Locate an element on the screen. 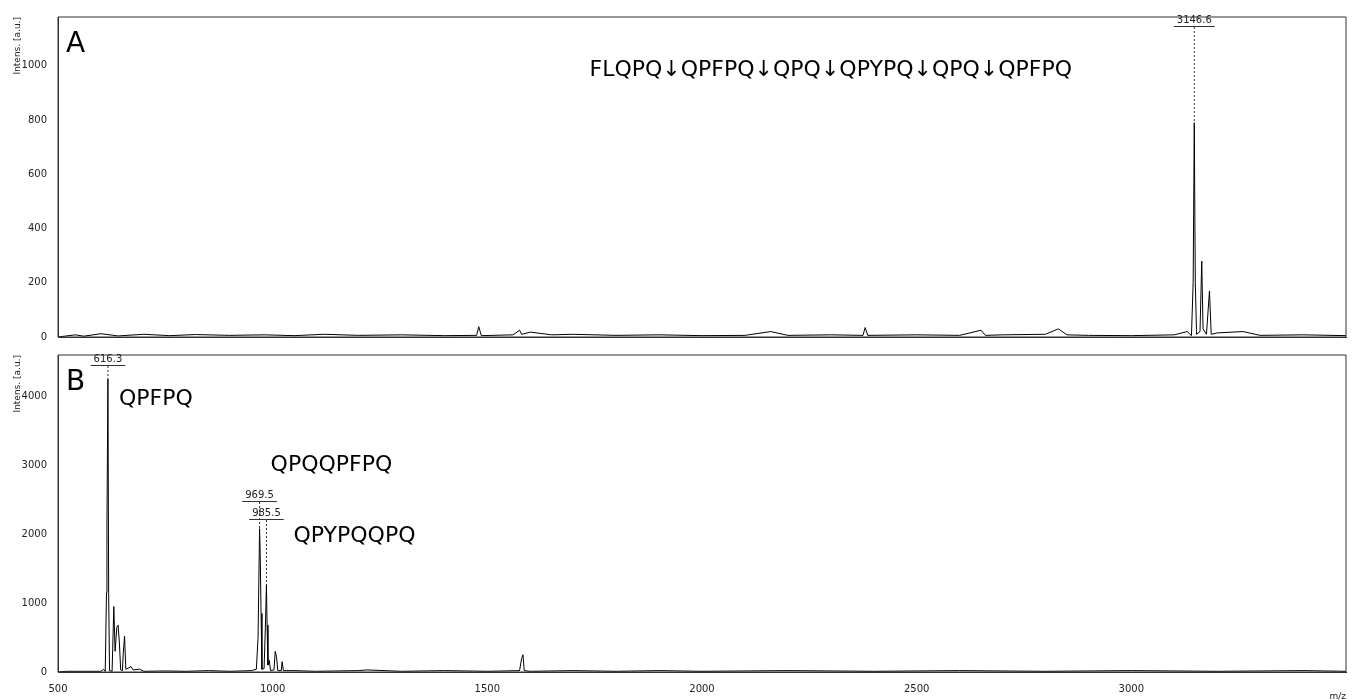 The width and height of the screenshot is (1362, 700). annotation: A is located at coordinates (76, 43).